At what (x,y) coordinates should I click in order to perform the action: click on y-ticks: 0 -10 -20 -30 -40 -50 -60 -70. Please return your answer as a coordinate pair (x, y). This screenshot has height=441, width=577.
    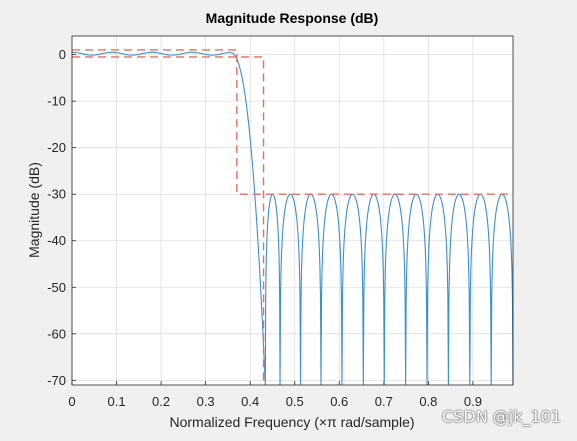
    Looking at the image, I should click on (61, 217).